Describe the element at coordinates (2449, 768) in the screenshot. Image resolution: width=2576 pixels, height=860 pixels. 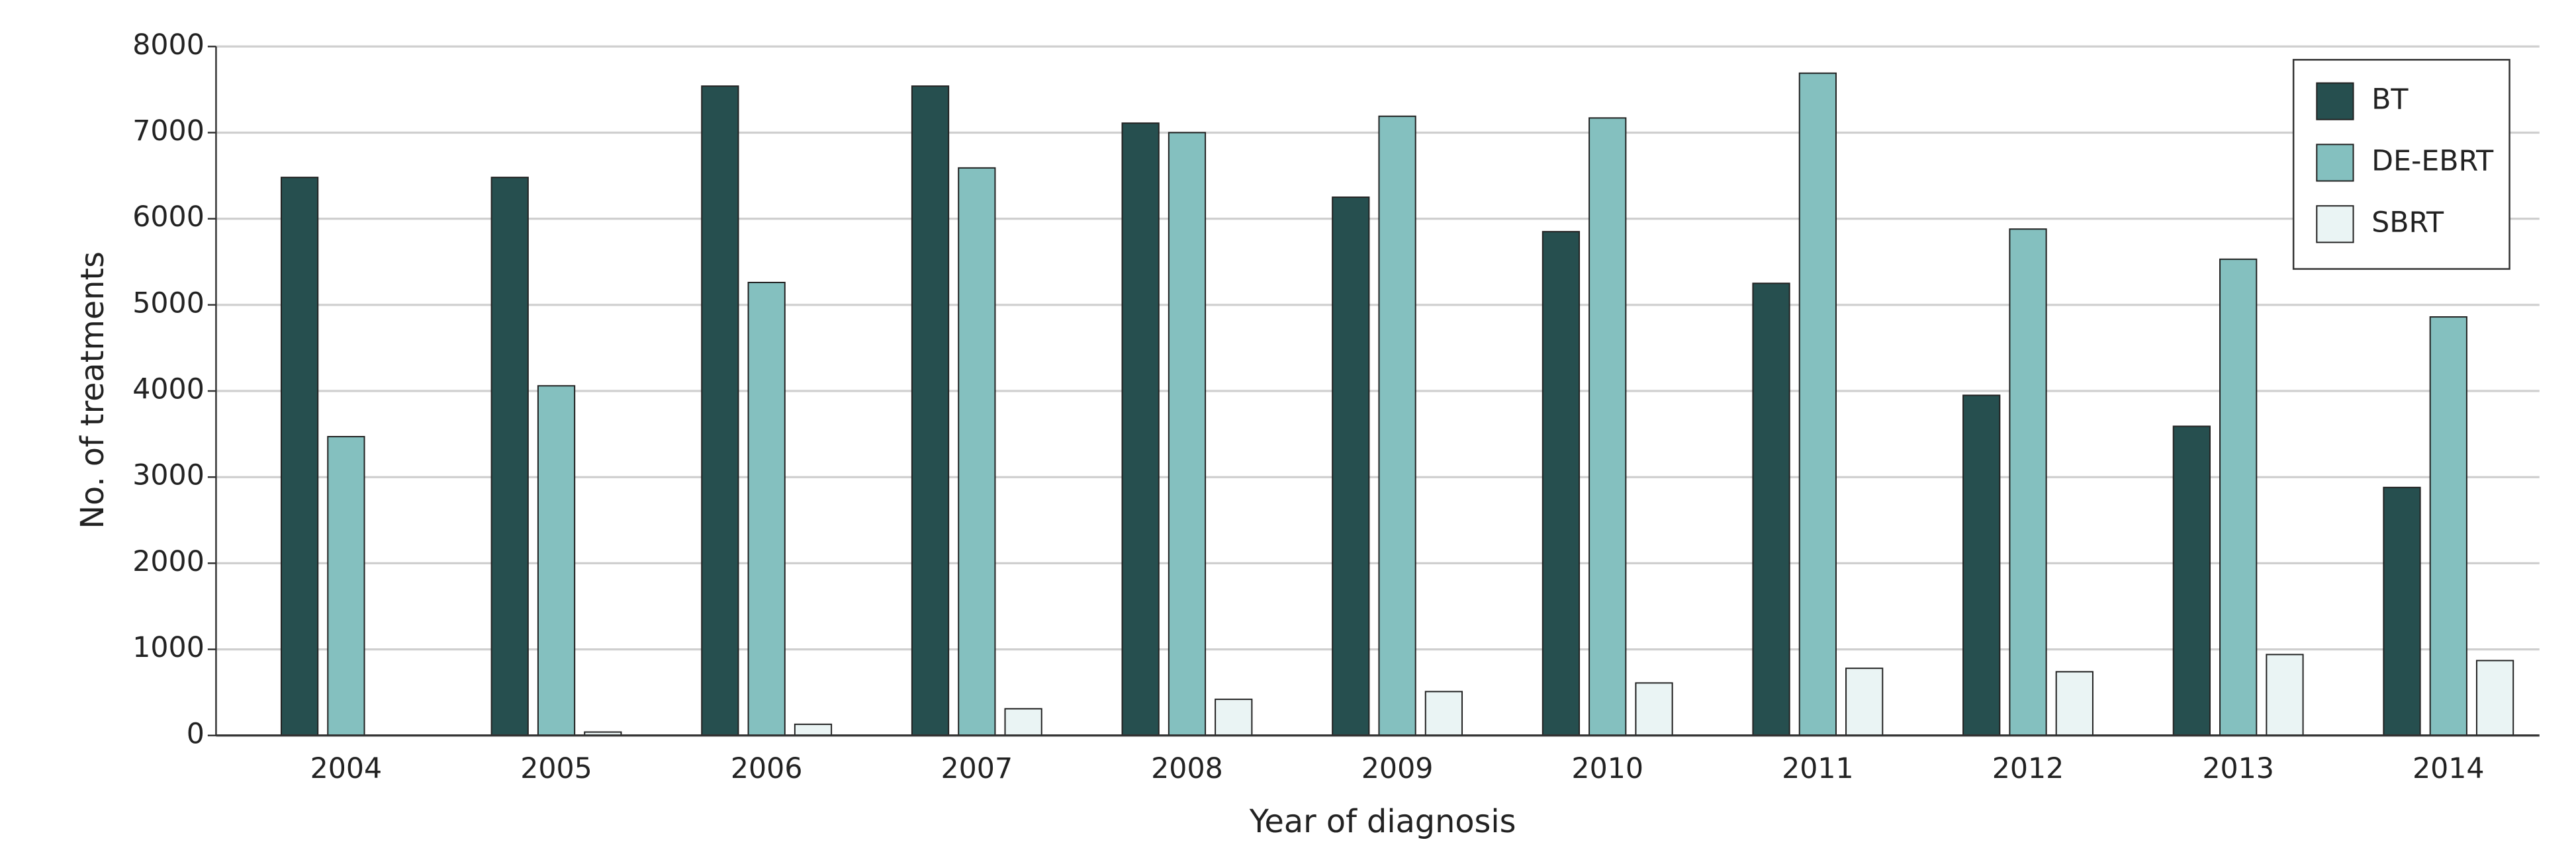
I see `x-tick-label: 2014` at that location.